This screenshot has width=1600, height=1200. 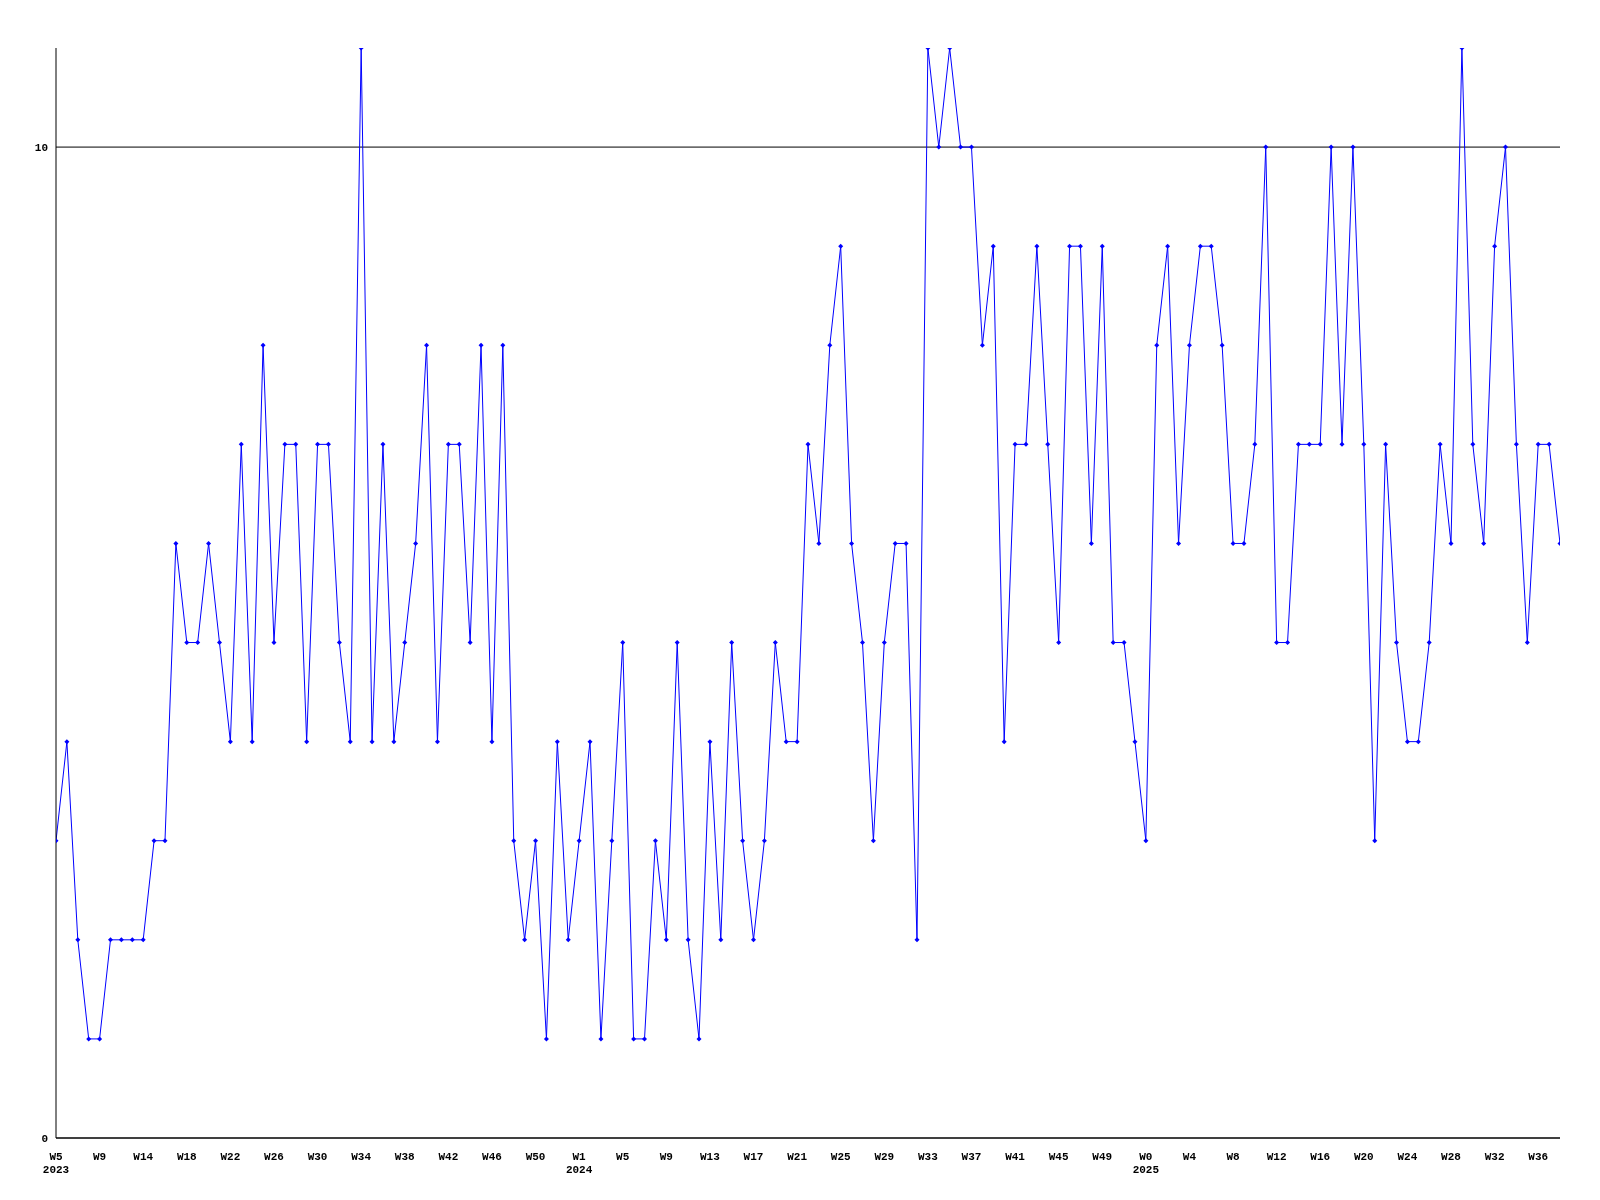 What do you see at coordinates (579, 1163) in the screenshot?
I see `x-tick-label: W1 2024` at bounding box center [579, 1163].